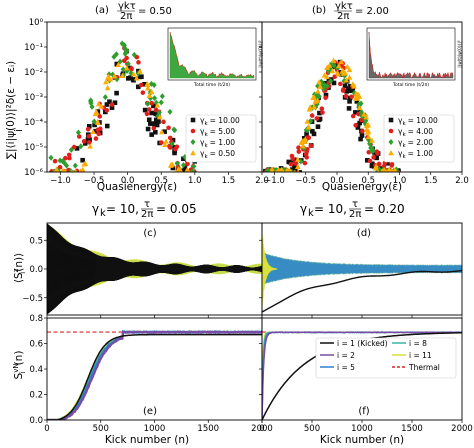 This screenshot has height=448, width=474. What do you see at coordinates (391, 142) in the screenshot?
I see `legend-marker-b` at bounding box center [391, 142].